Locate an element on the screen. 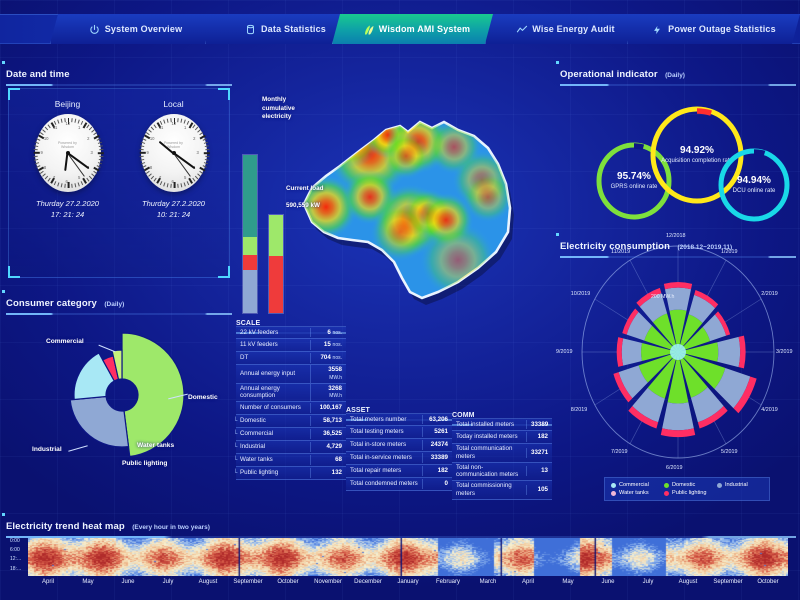 Image resolution: width=800 pixels, height=600 pixels. donut-slice-commercial is located at coordinates (94, 376).